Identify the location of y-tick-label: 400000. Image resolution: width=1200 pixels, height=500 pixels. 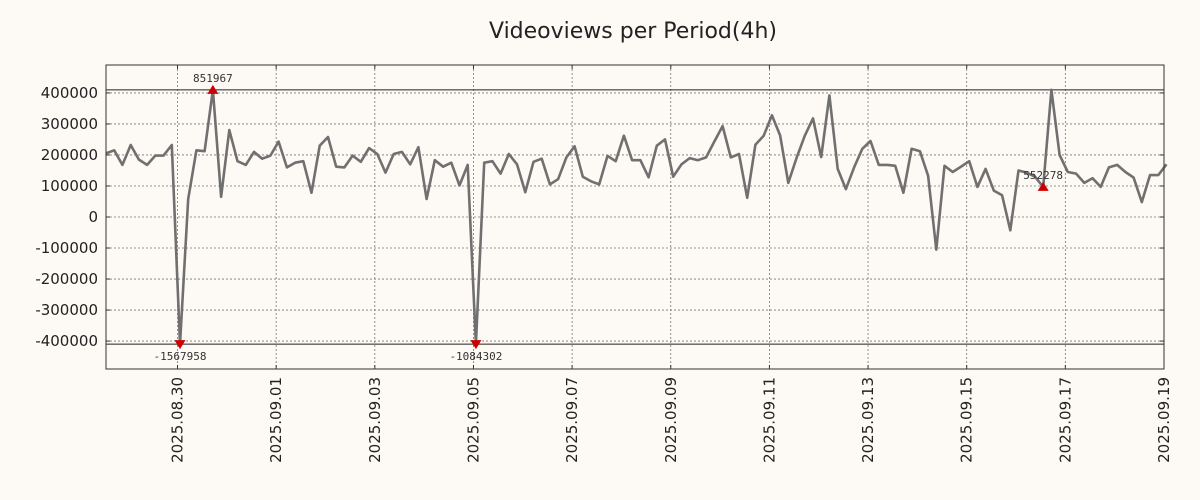
(69, 93).